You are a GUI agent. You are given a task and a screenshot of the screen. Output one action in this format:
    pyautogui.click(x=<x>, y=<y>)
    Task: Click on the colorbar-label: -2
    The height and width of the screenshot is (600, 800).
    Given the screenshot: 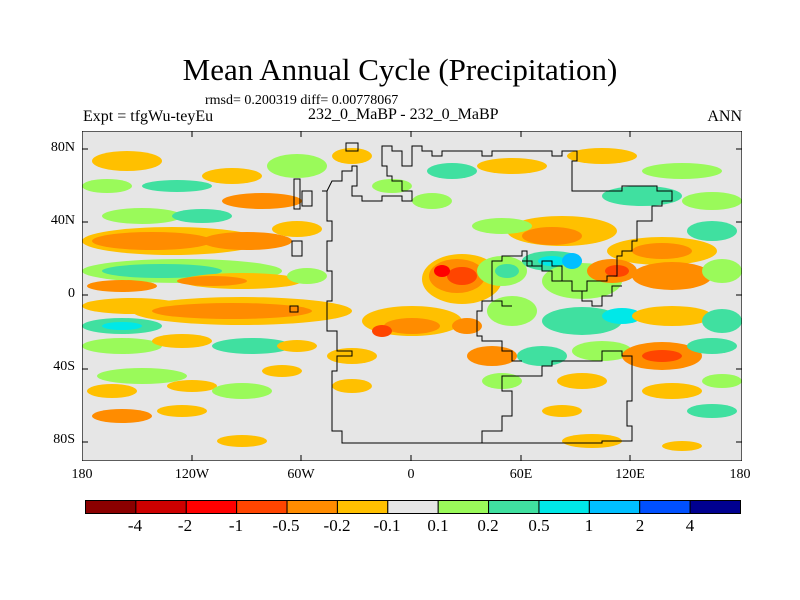 What is the action you would take?
    pyautogui.click(x=185, y=525)
    